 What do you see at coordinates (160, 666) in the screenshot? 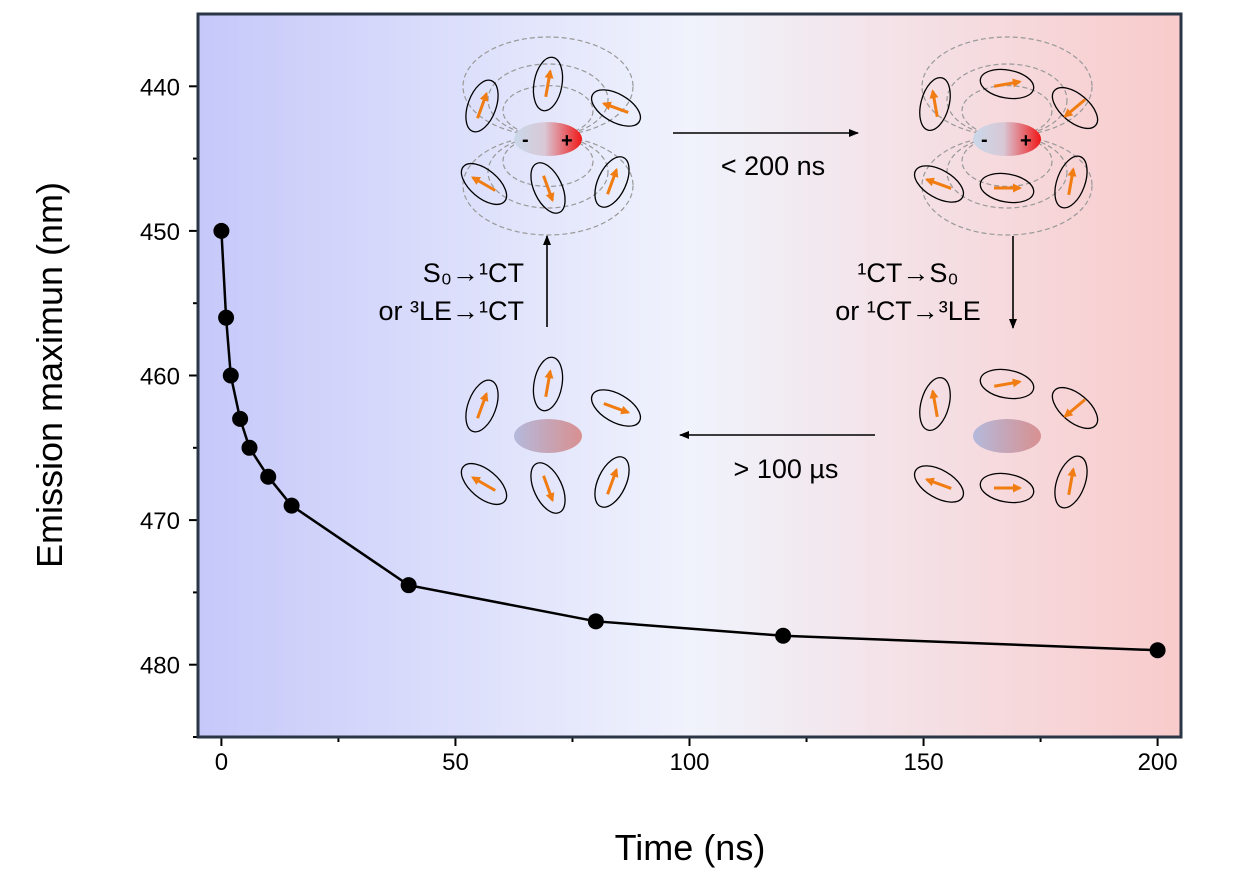
I see `y-tick-label: 480` at bounding box center [160, 666].